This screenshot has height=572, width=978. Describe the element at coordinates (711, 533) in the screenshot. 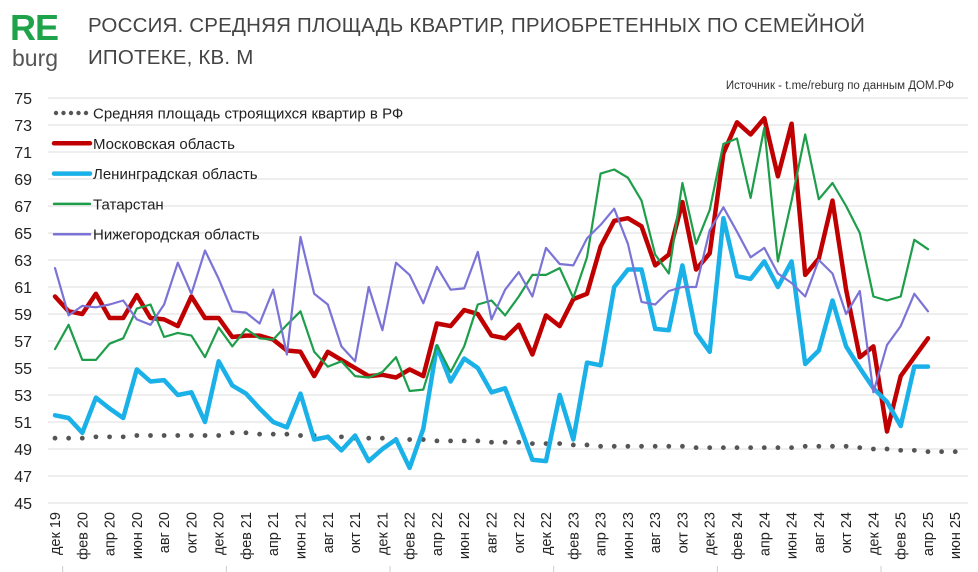

I see `x-tick-label: дек 23` at that location.